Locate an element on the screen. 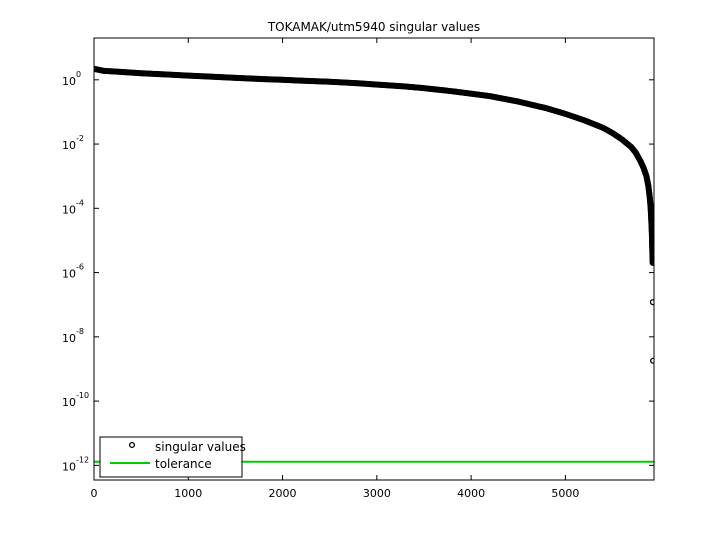 Image resolution: width=720 pixels, height=545 pixels. y-tick-label: 10⁻¹⁰ is located at coordinates (75, 400).